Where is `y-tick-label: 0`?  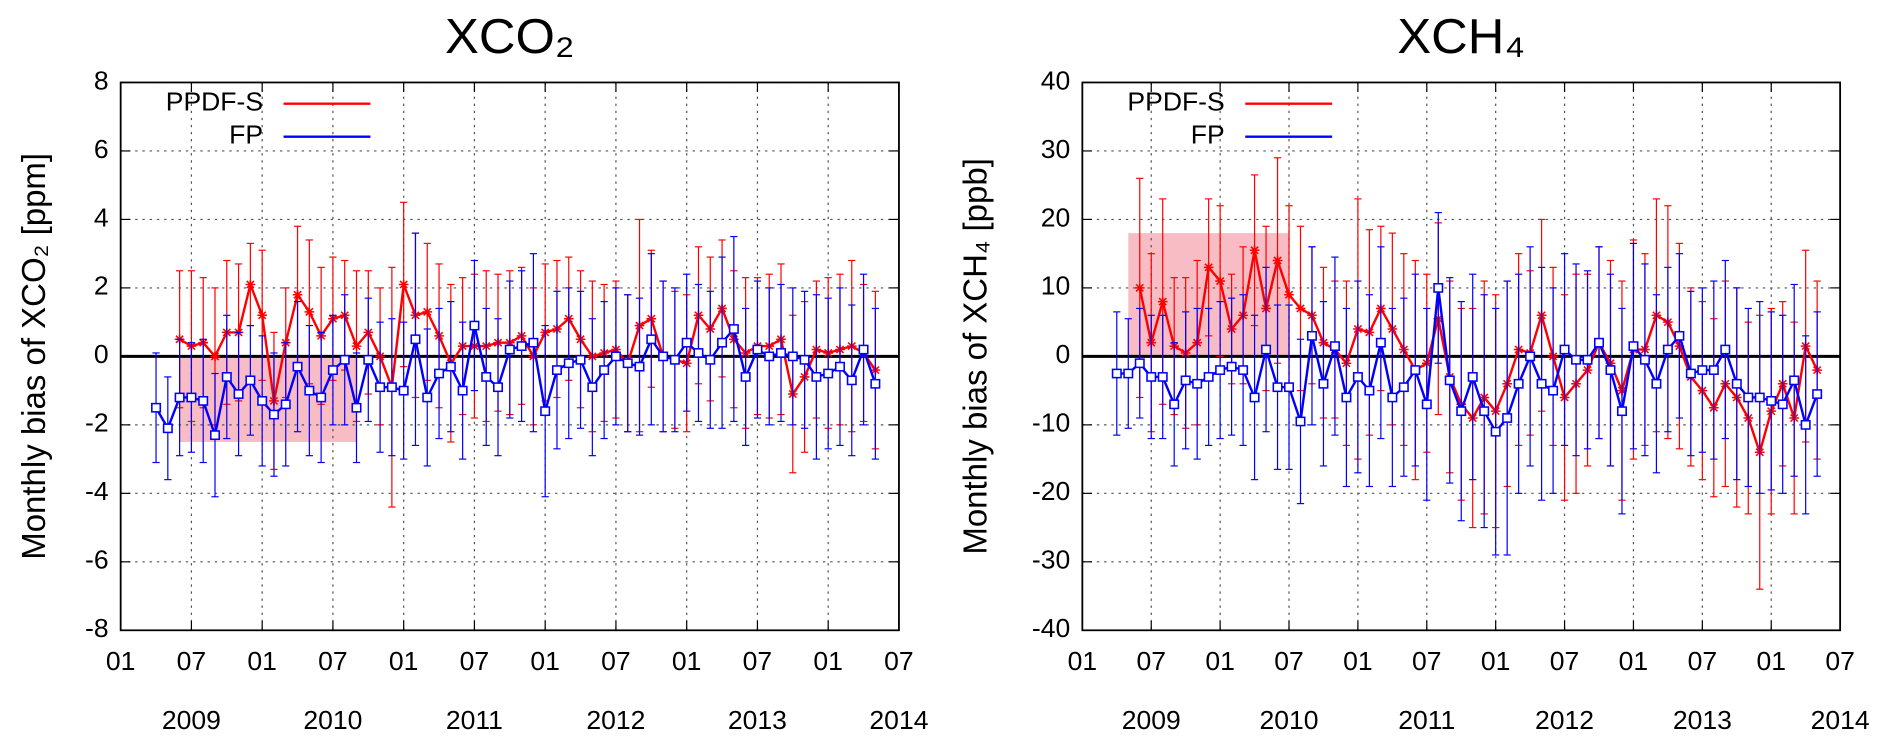
y-tick-label: 0 is located at coordinates (101, 355).